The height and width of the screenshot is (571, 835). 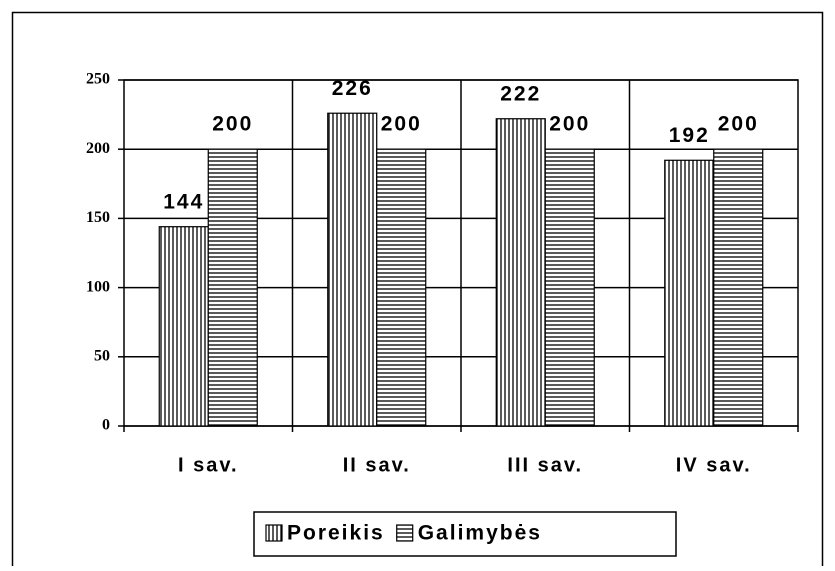 What do you see at coordinates (480, 533) in the screenshot?
I see `legend-label: Galimybės` at bounding box center [480, 533].